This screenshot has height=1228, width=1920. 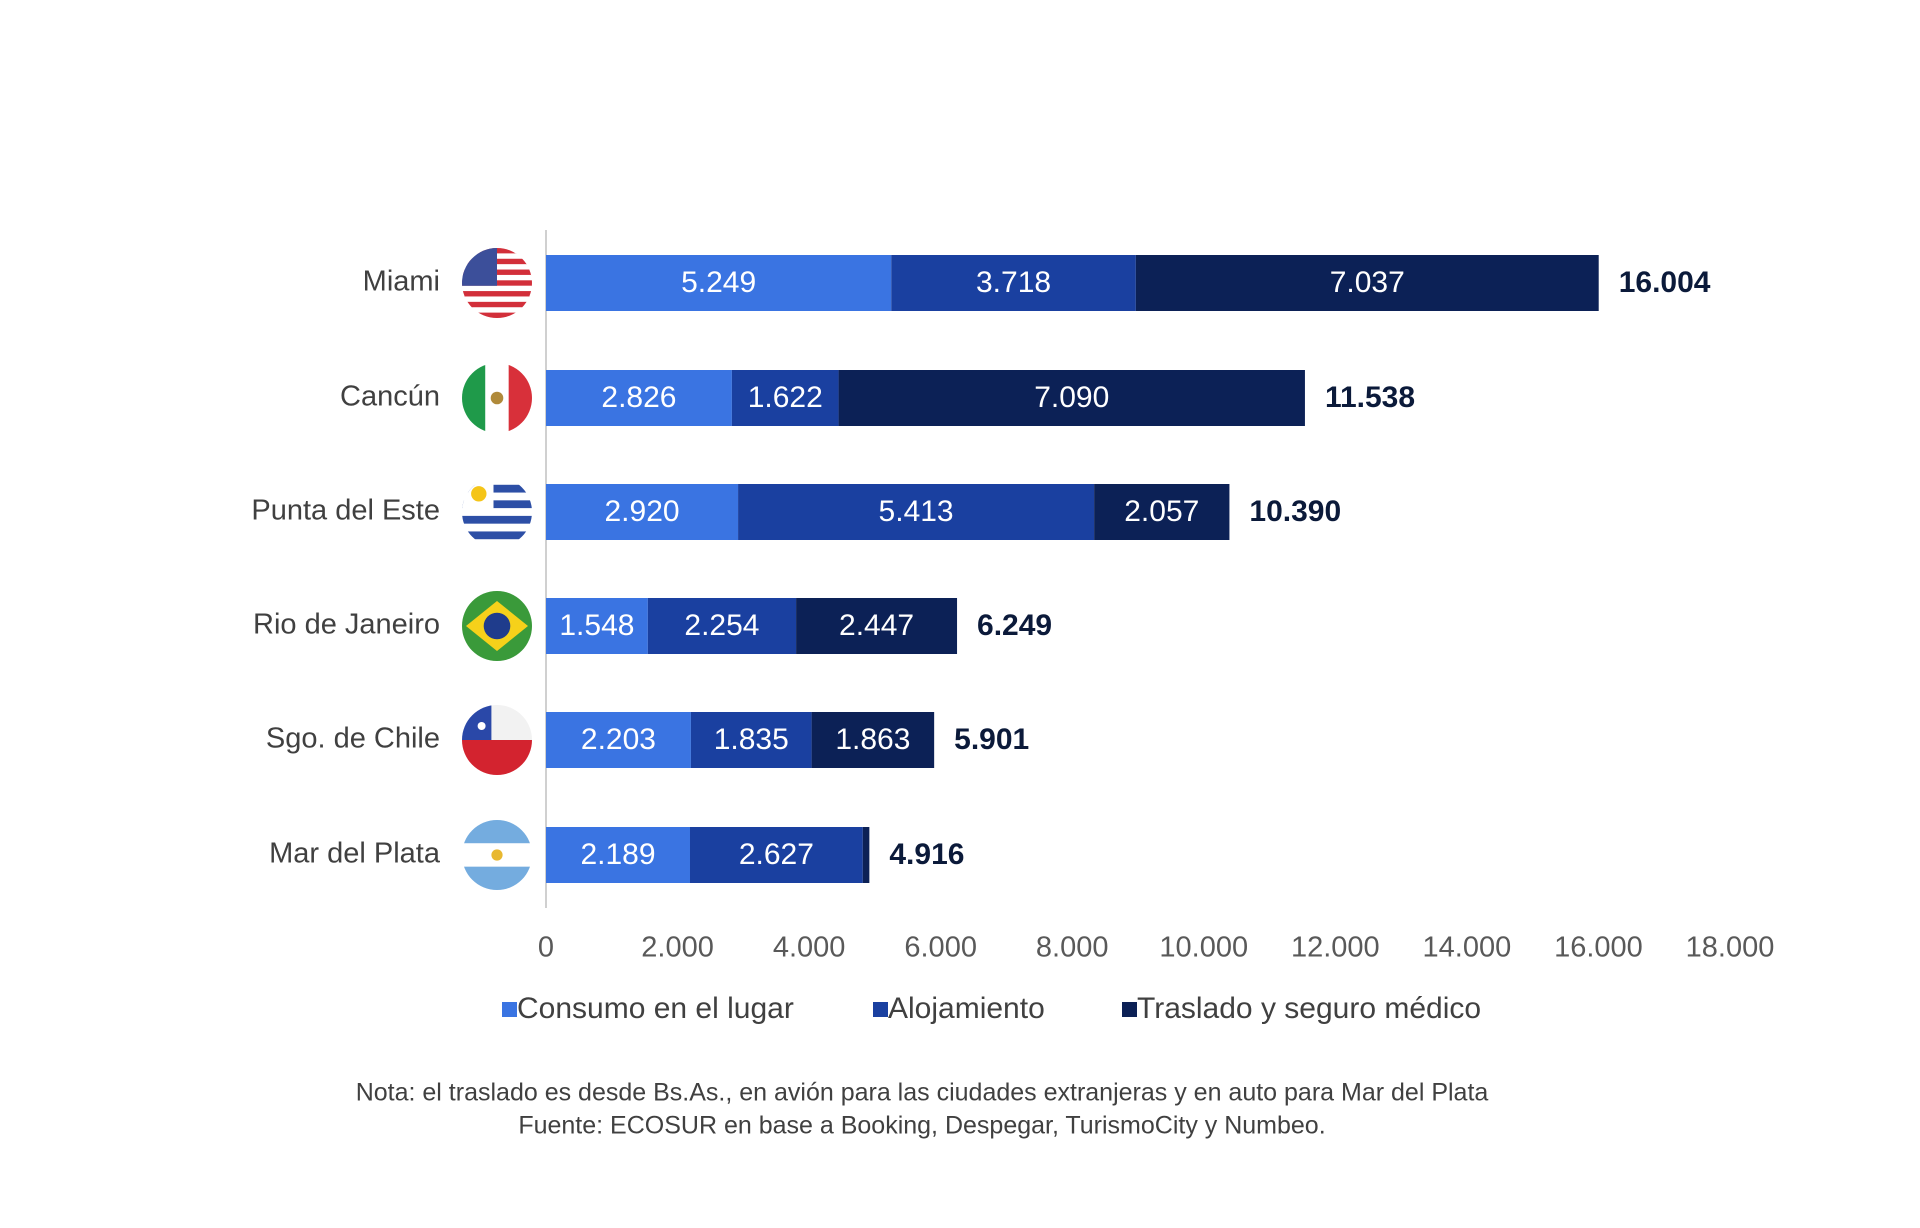 What do you see at coordinates (1295, 511) in the screenshot?
I see `total-label: 10.390` at bounding box center [1295, 511].